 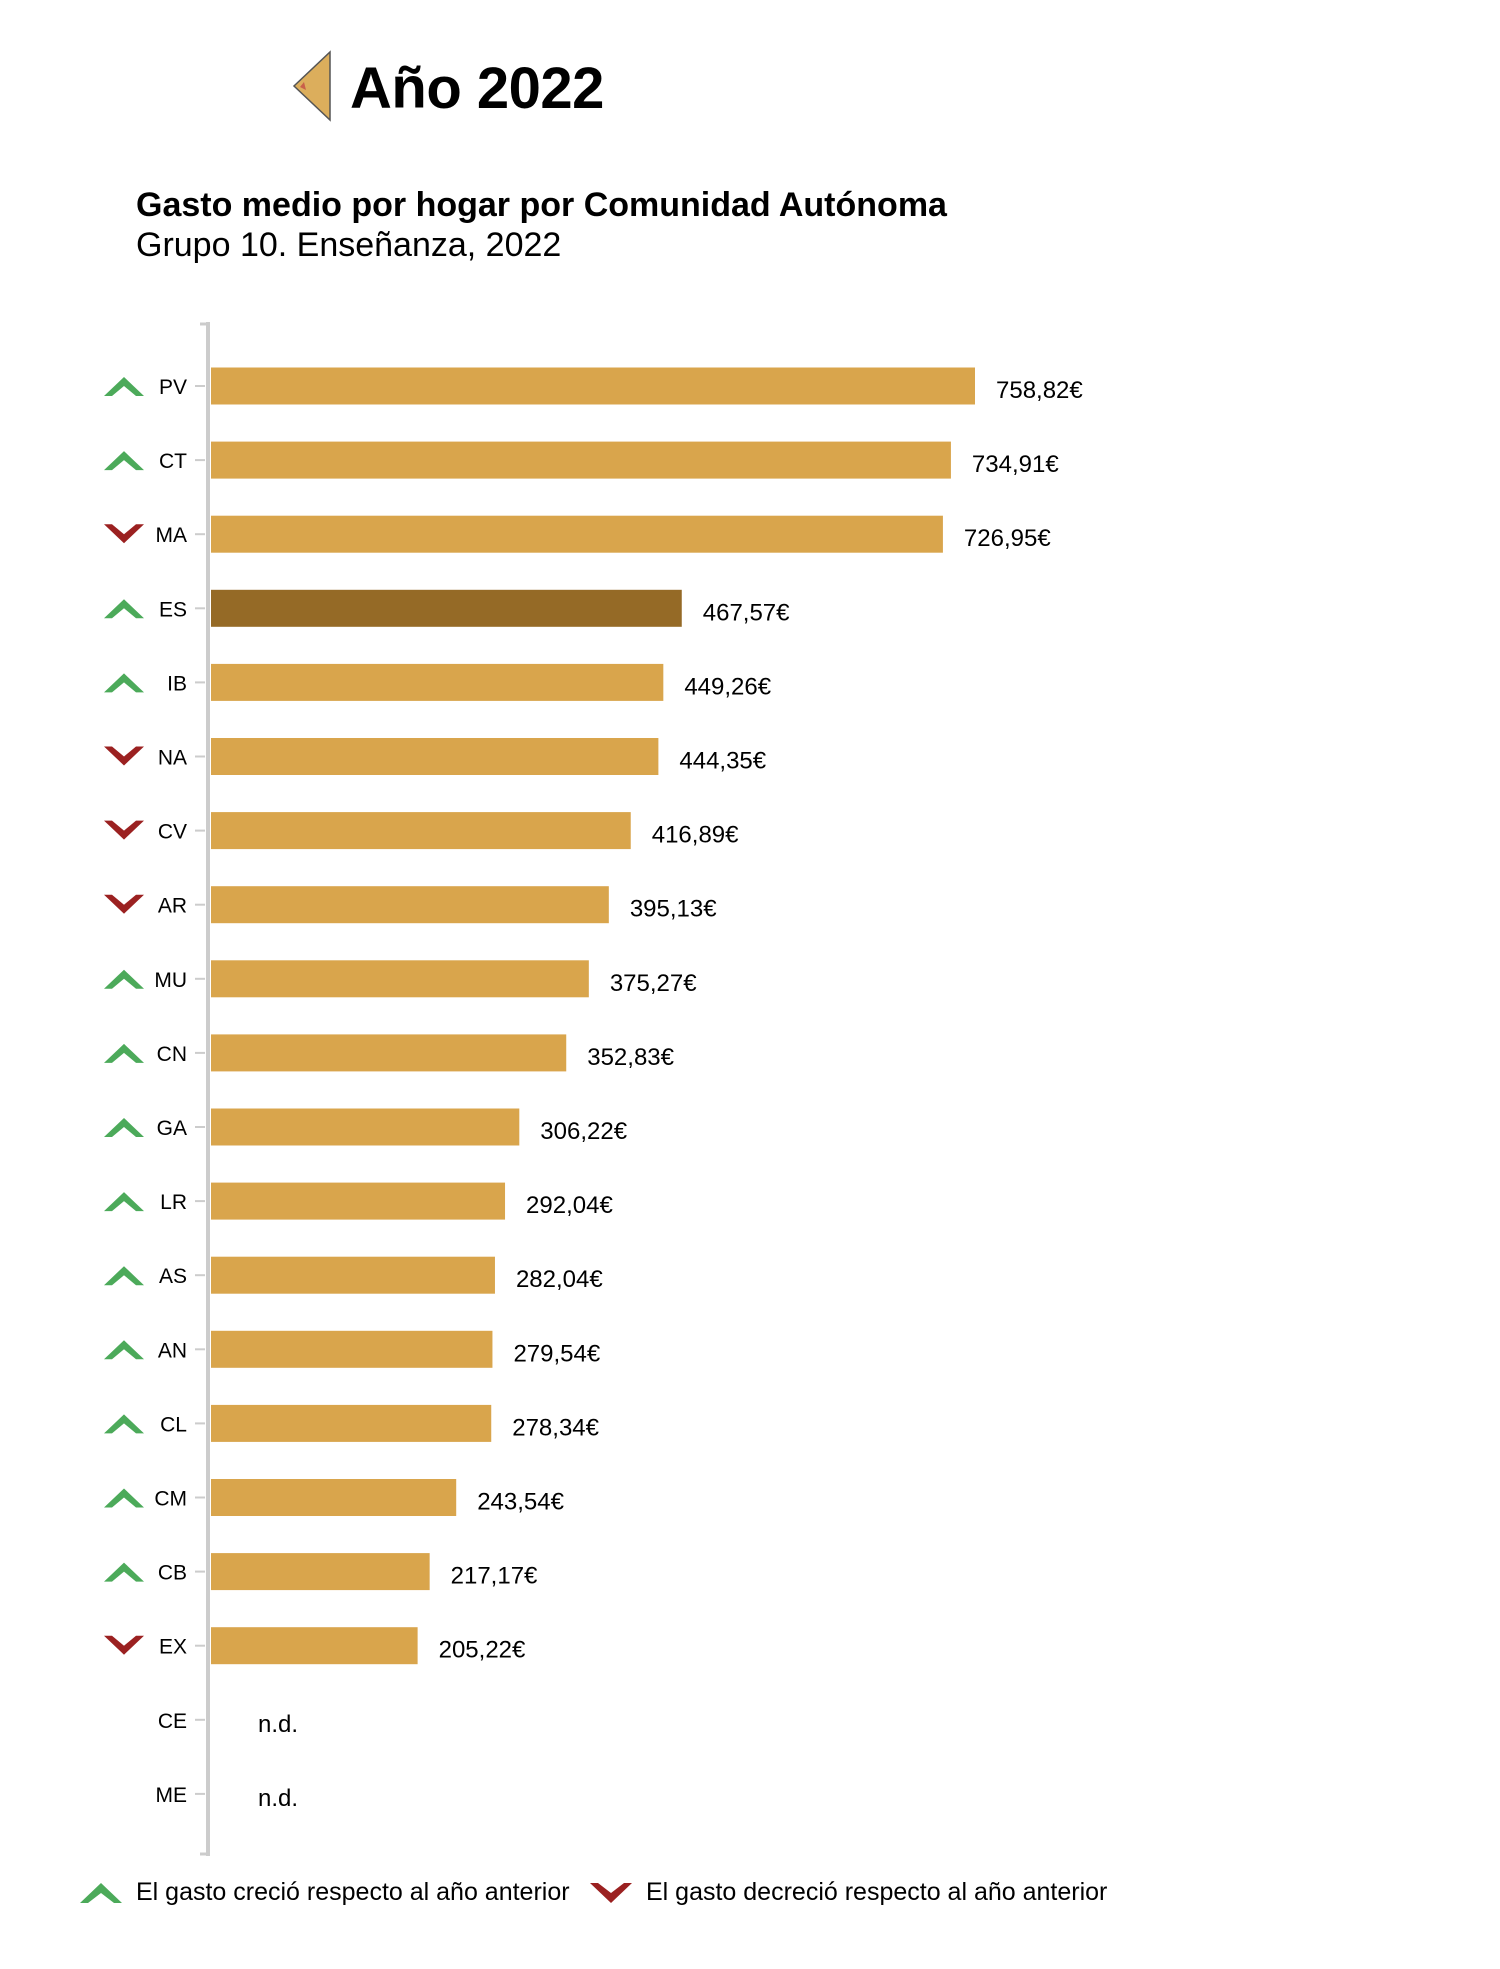 I want to click on category-label: AS, so click(x=173, y=1276).